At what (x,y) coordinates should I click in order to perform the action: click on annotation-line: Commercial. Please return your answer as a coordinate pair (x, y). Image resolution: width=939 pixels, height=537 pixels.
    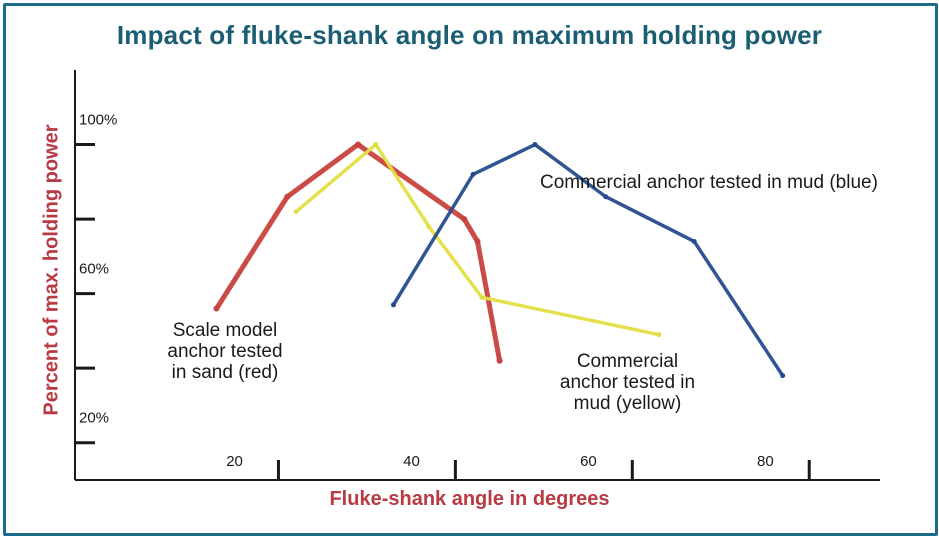
    Looking at the image, I should click on (627, 361).